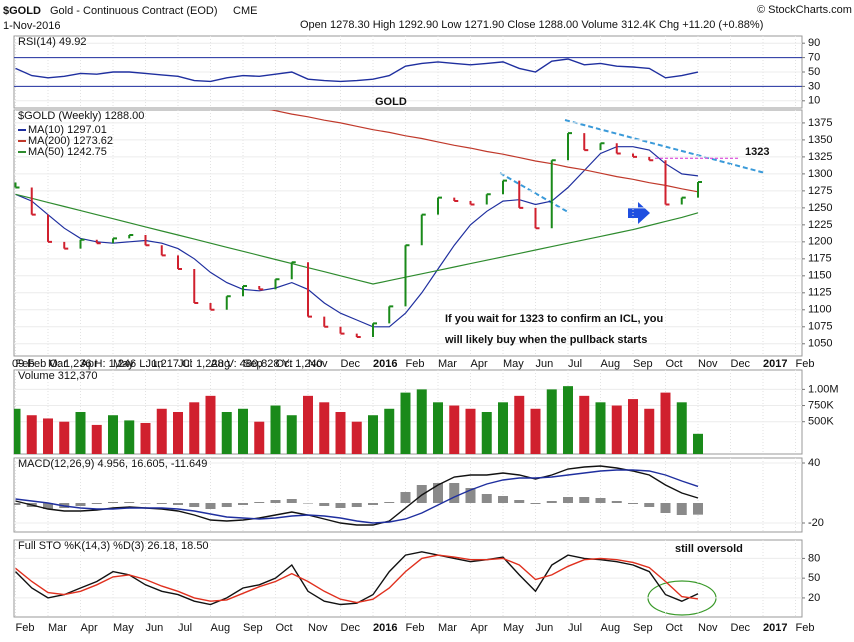 The image size is (854, 642). I want to click on y-tick-label: 1250, so click(820, 208).